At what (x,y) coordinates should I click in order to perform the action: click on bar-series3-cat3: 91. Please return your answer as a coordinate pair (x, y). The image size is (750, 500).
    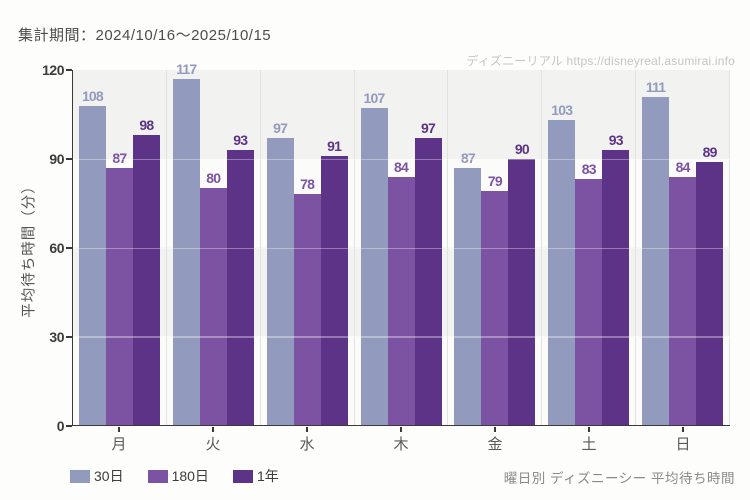
    Looking at the image, I should click on (334, 281).